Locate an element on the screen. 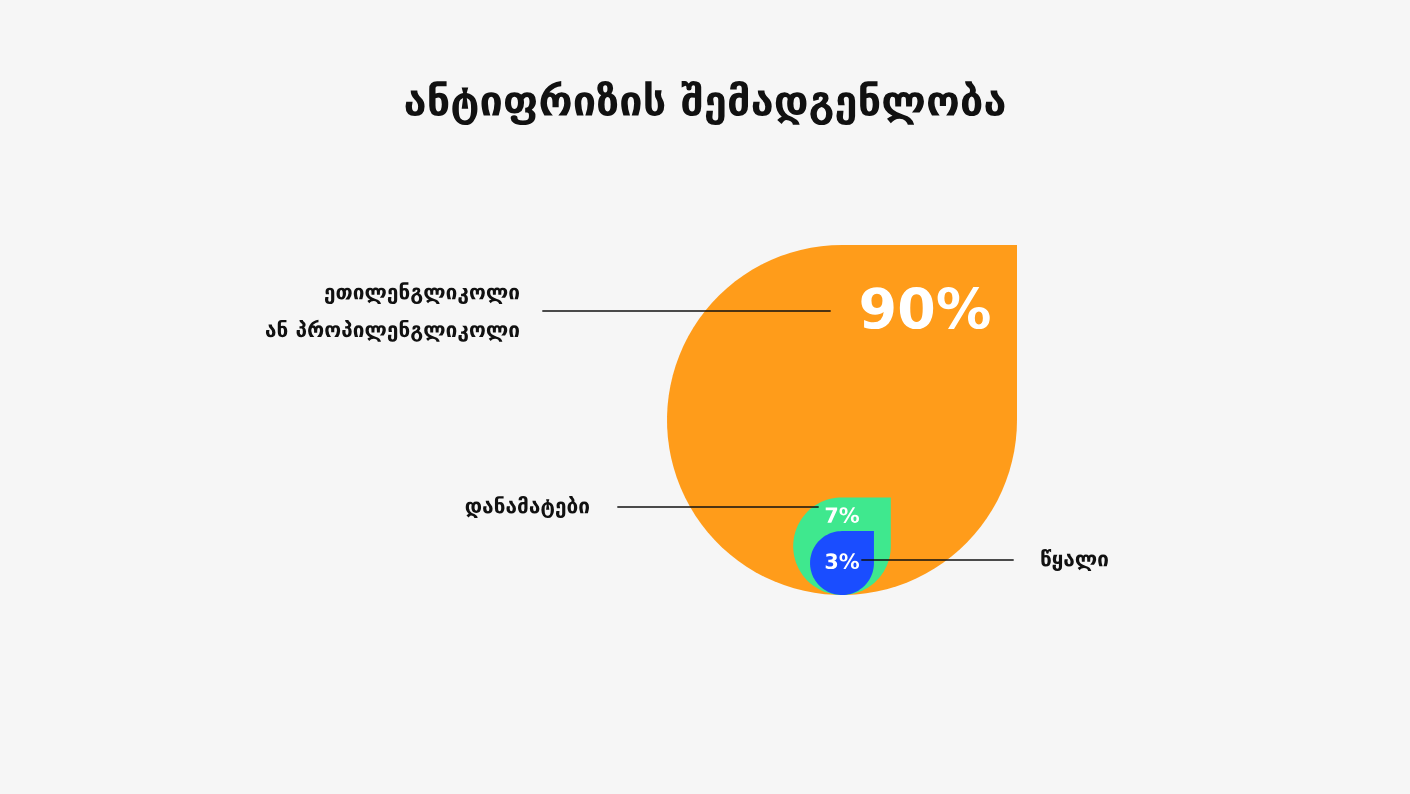 This screenshot has height=794, width=1410. category-label: დანამატები is located at coordinates (527, 507).